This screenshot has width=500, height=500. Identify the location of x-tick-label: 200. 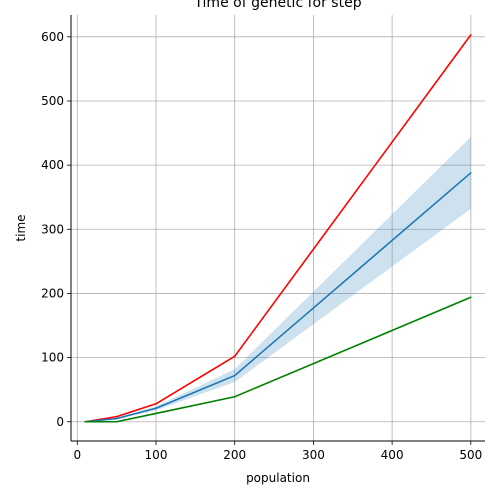
(234, 455).